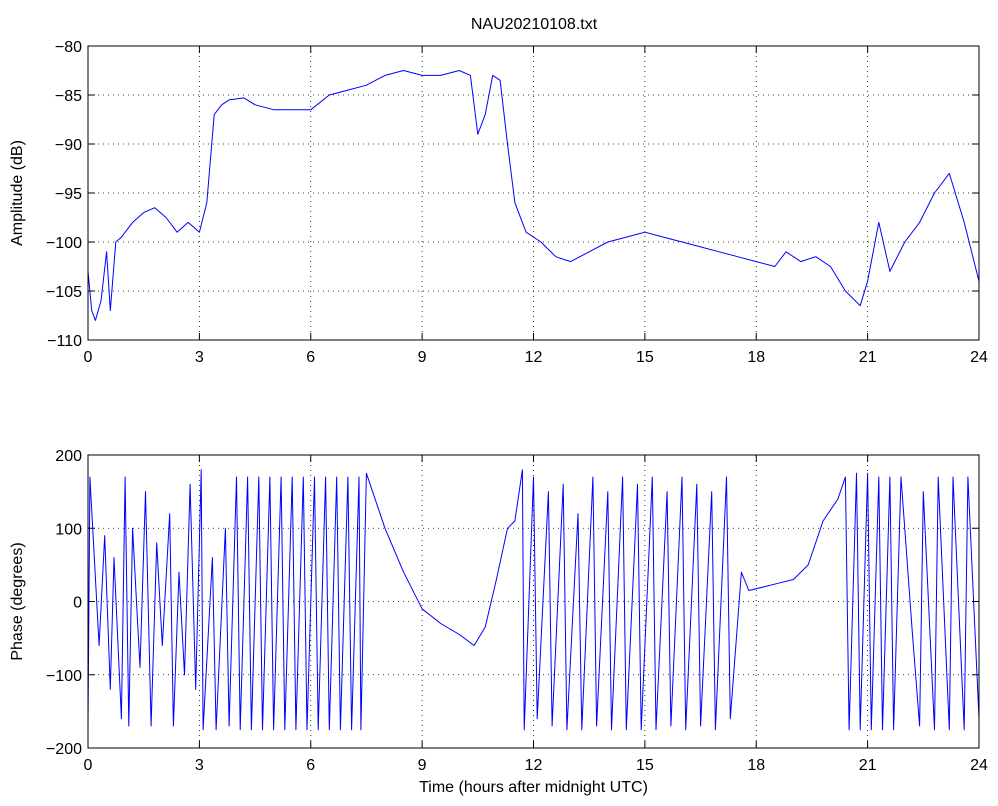 Image resolution: width=998 pixels, height=806 pixels. Describe the element at coordinates (756, 357) in the screenshot. I see `amplitude-x-tick-label: 18` at that location.